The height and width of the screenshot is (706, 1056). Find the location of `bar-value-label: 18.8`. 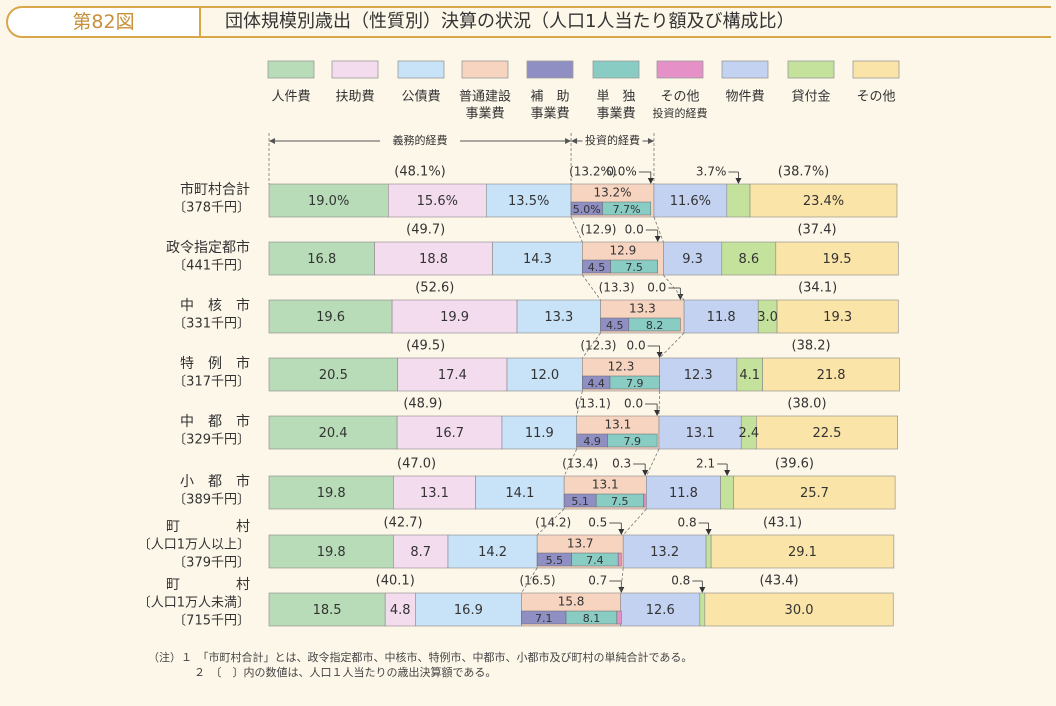

bar-value-label: 18.8 is located at coordinates (433, 259).